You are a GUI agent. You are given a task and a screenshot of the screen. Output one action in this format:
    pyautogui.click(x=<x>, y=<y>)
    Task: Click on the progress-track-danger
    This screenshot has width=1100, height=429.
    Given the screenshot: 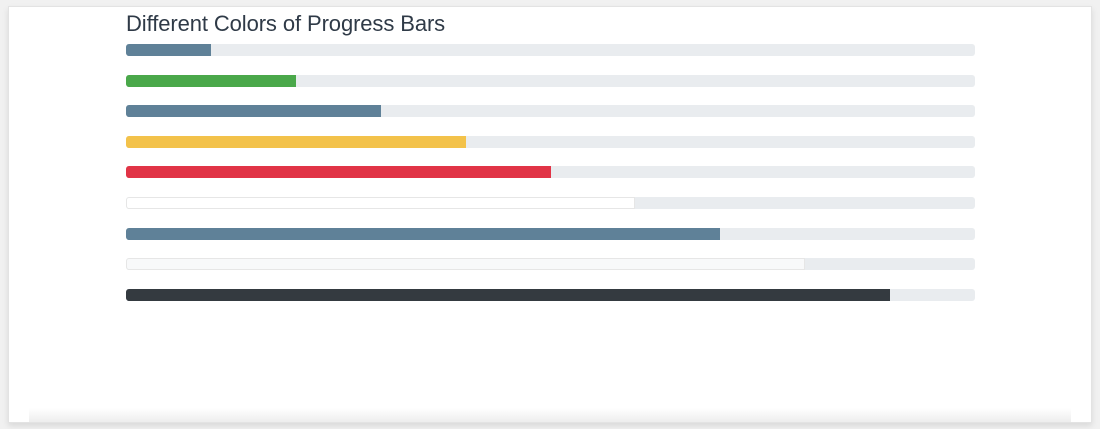 What is the action you would take?
    pyautogui.click(x=550, y=172)
    